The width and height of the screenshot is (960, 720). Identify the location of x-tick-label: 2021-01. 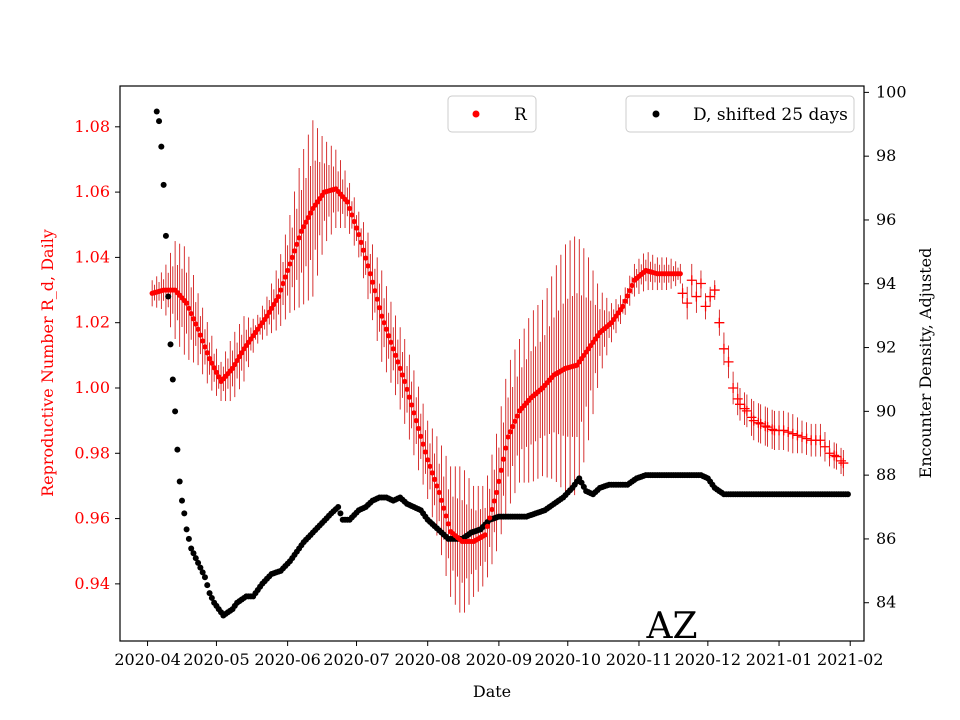
(779, 659).